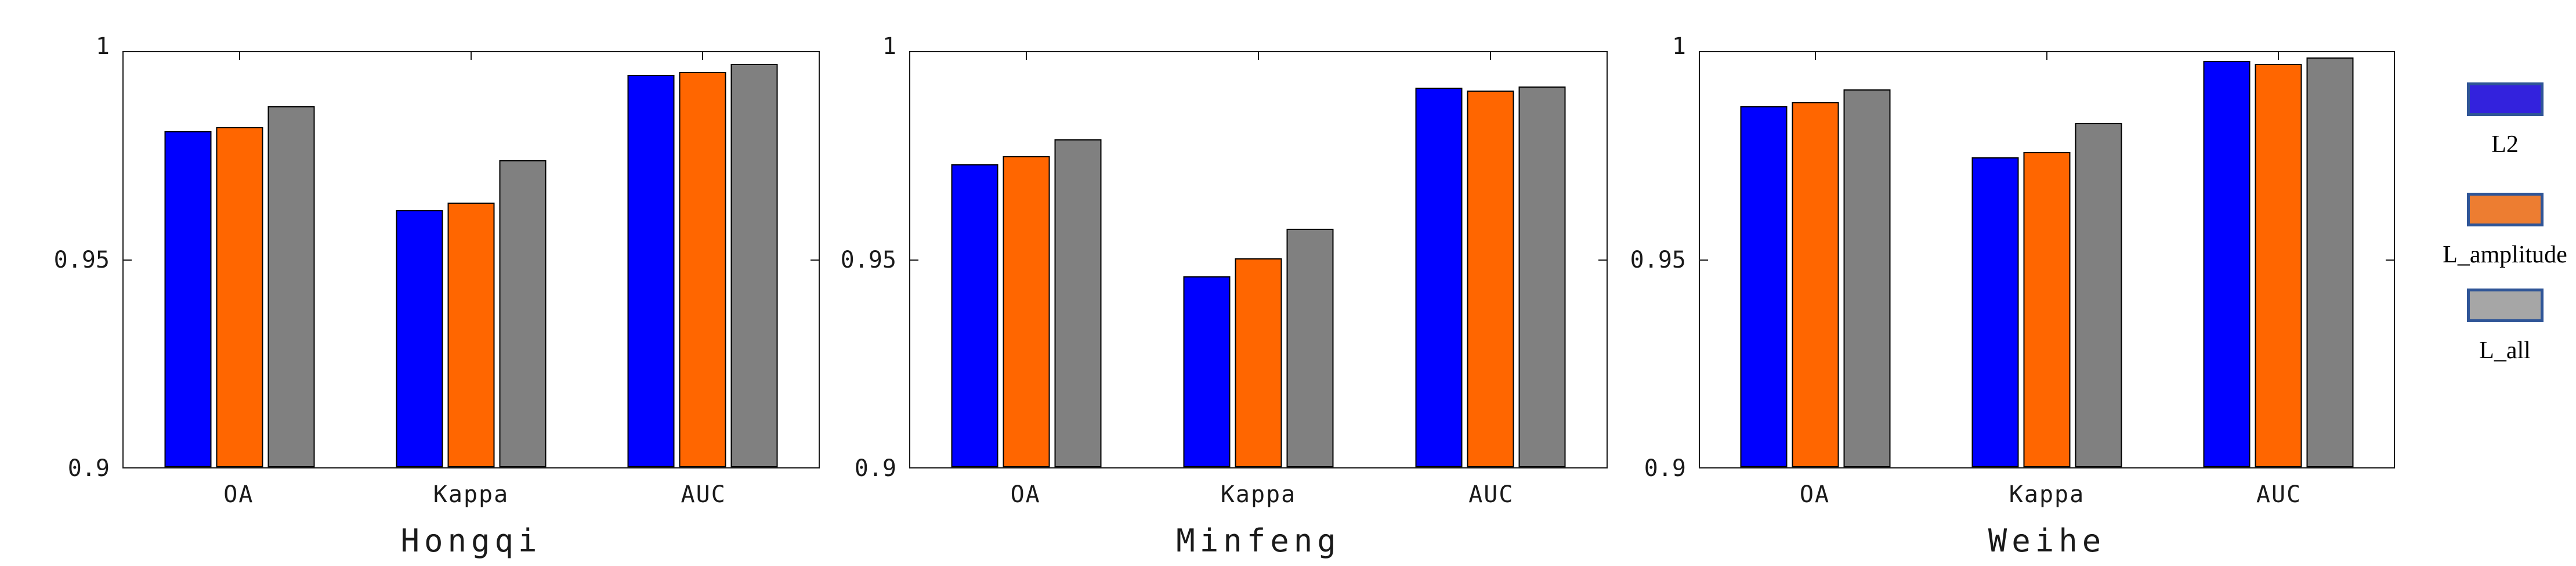  Describe the element at coordinates (2505, 350) in the screenshot. I see `legend-label-l-all: L_all` at that location.